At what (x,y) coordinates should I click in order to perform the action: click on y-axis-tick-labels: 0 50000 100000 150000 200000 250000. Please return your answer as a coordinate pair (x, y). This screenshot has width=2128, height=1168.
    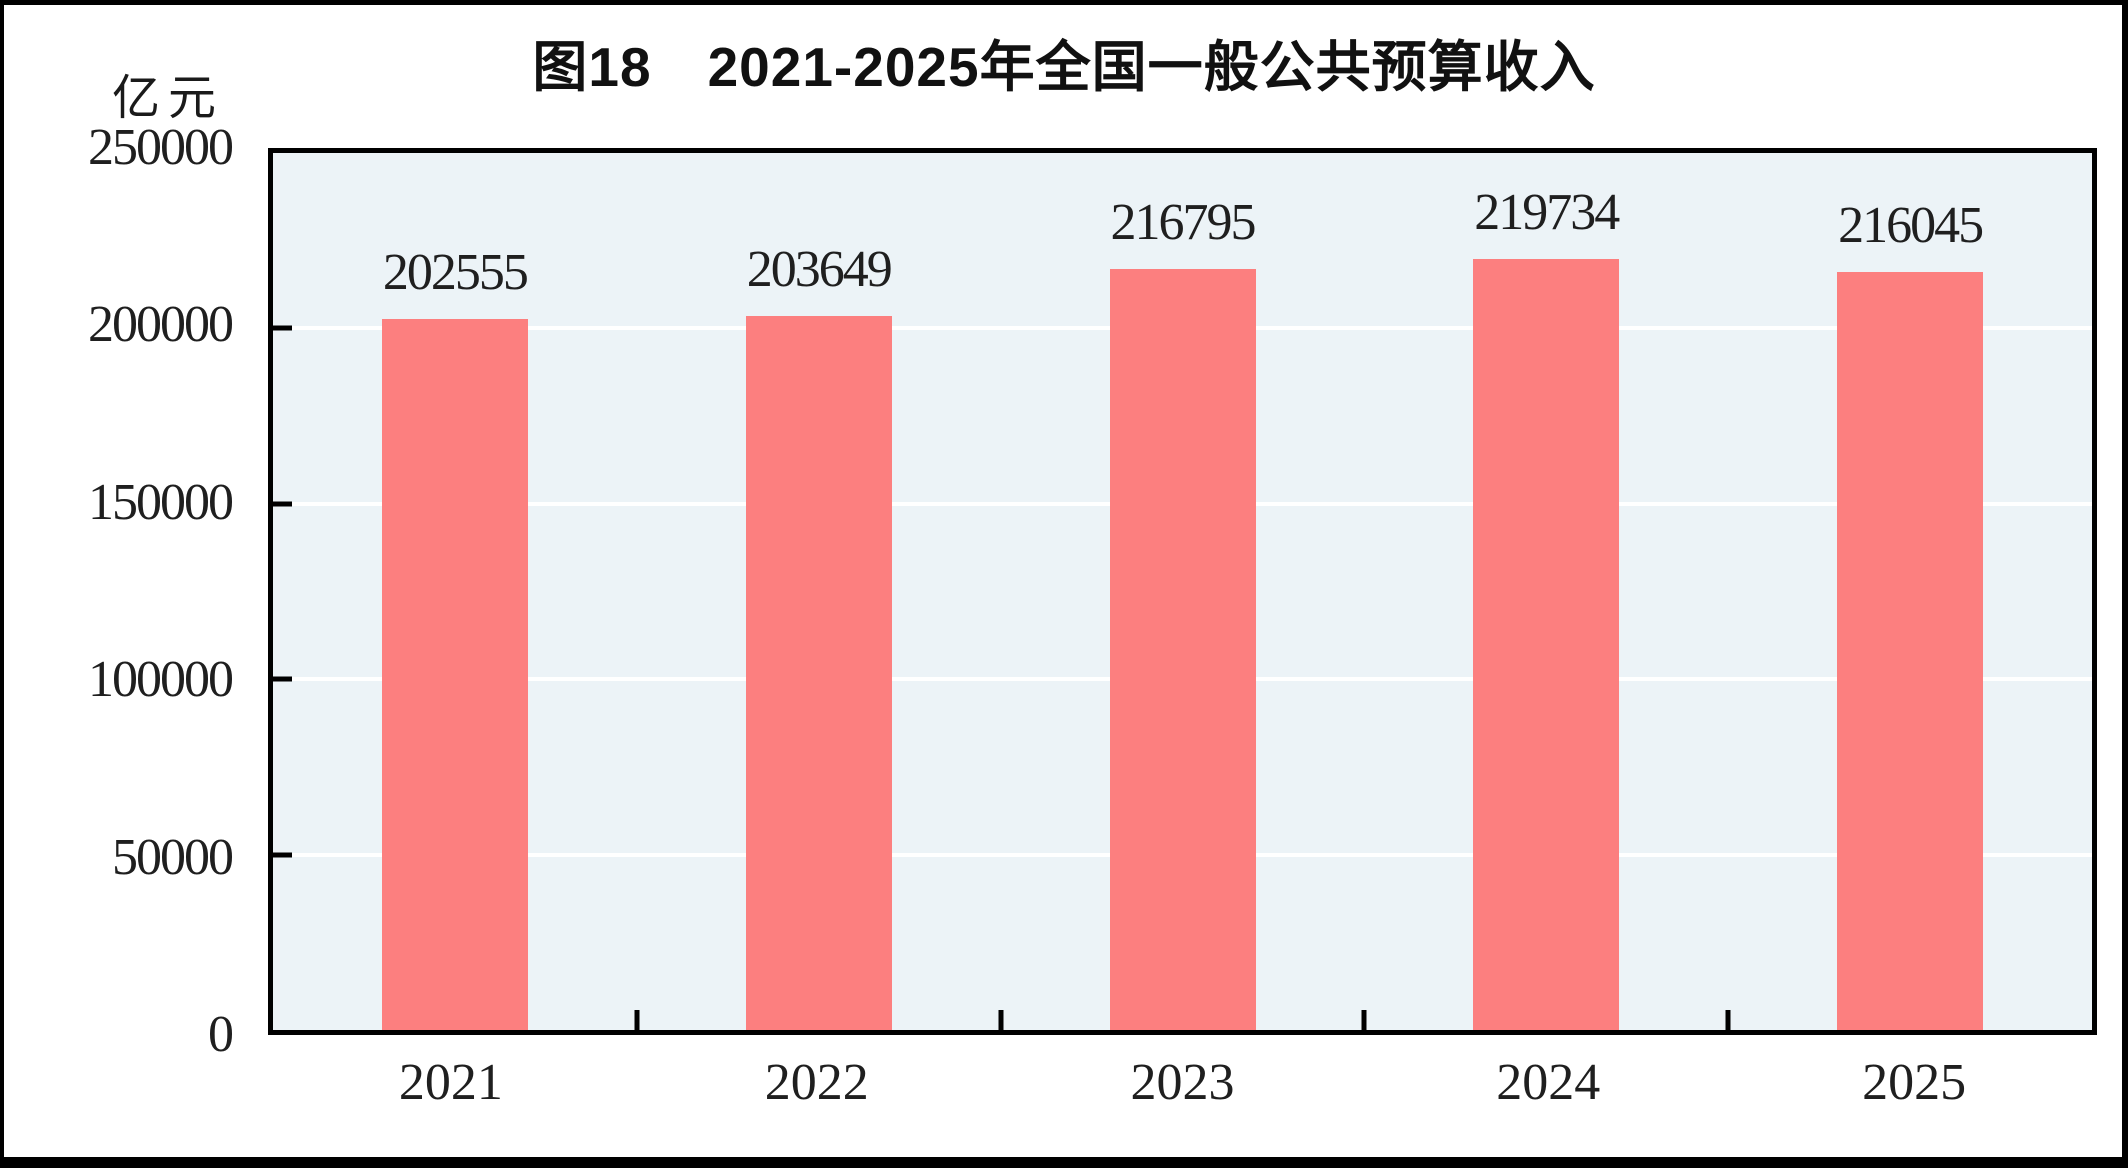
    Looking at the image, I should click on (137, 591).